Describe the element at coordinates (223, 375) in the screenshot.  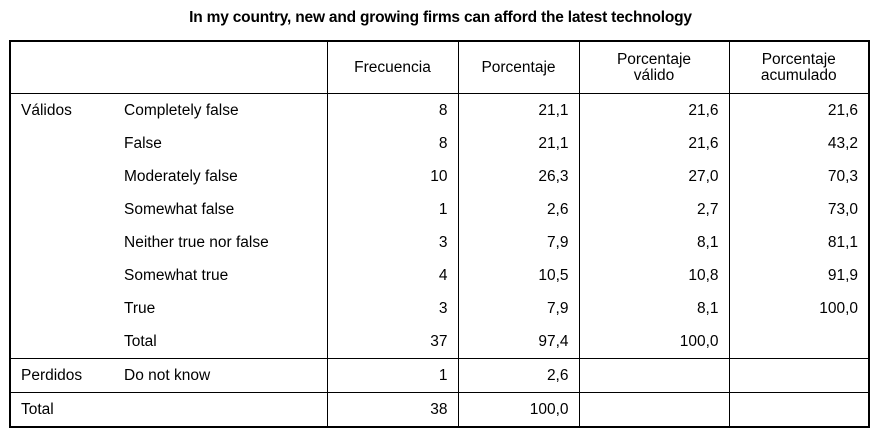
I see `row-label: Do not know` at that location.